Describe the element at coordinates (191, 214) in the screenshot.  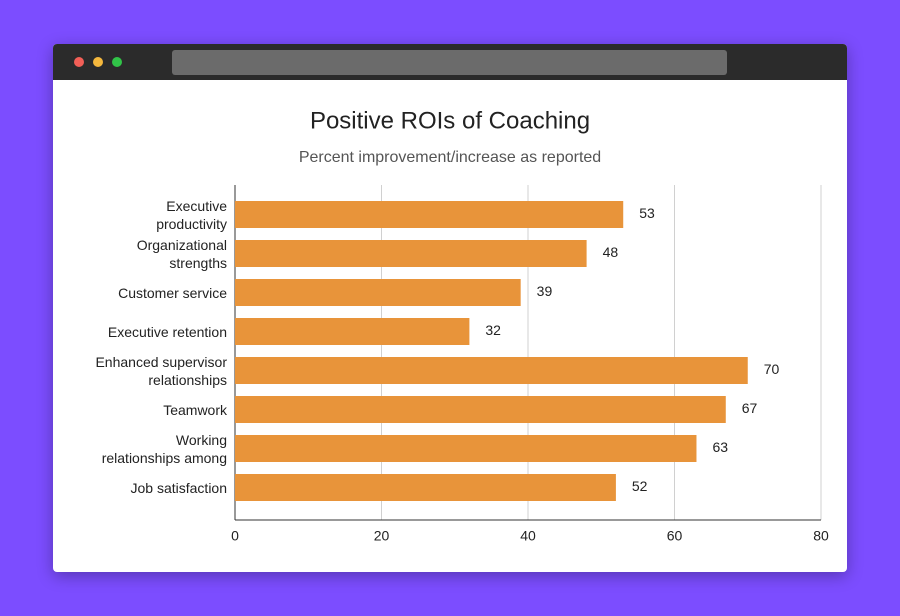
I see `category-label: Executive productivity` at that location.